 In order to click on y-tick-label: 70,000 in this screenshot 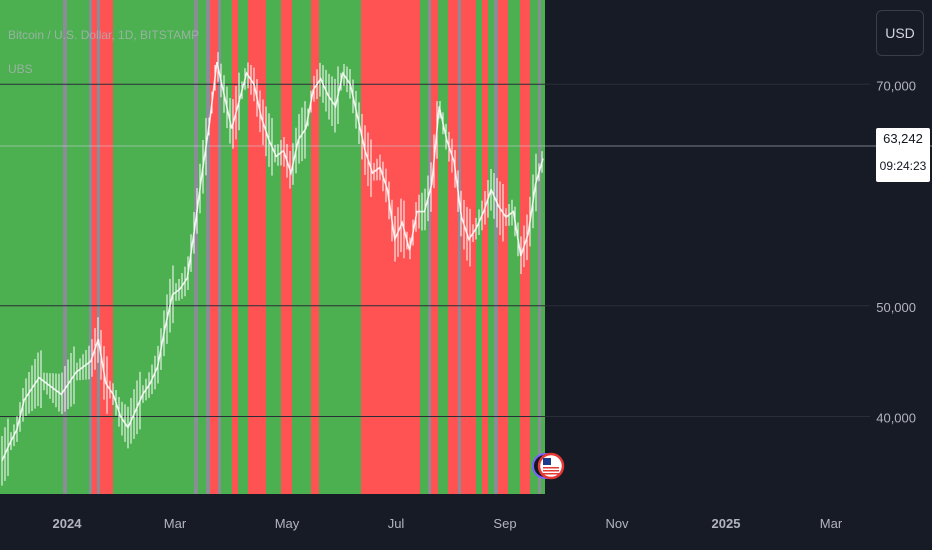, I will do `click(896, 85)`.